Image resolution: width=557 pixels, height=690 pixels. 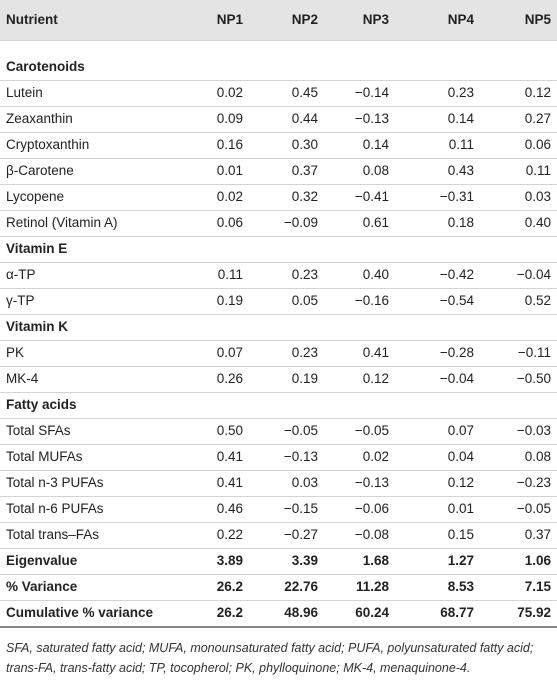 I want to click on header-rule, so click(x=278, y=40).